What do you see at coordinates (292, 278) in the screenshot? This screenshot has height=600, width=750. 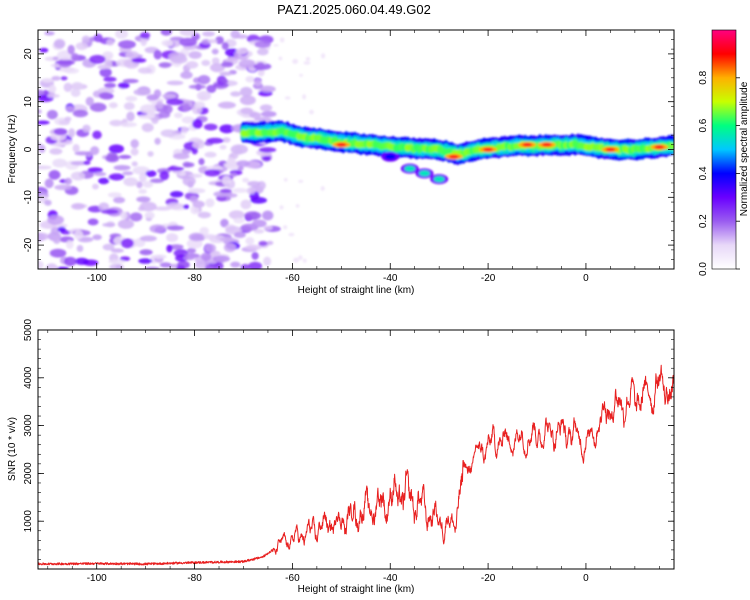 I see `x-tick-label: -60` at bounding box center [292, 278].